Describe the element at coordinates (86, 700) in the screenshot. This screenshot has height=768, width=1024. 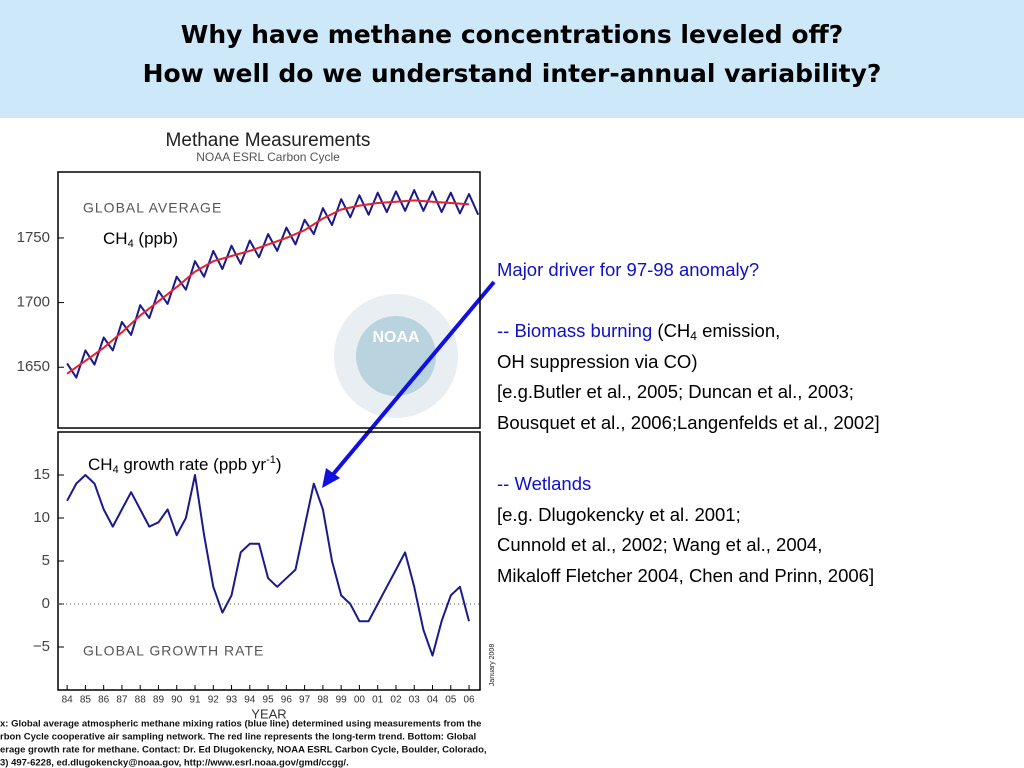
I see `x-tick-label: 85` at that location.